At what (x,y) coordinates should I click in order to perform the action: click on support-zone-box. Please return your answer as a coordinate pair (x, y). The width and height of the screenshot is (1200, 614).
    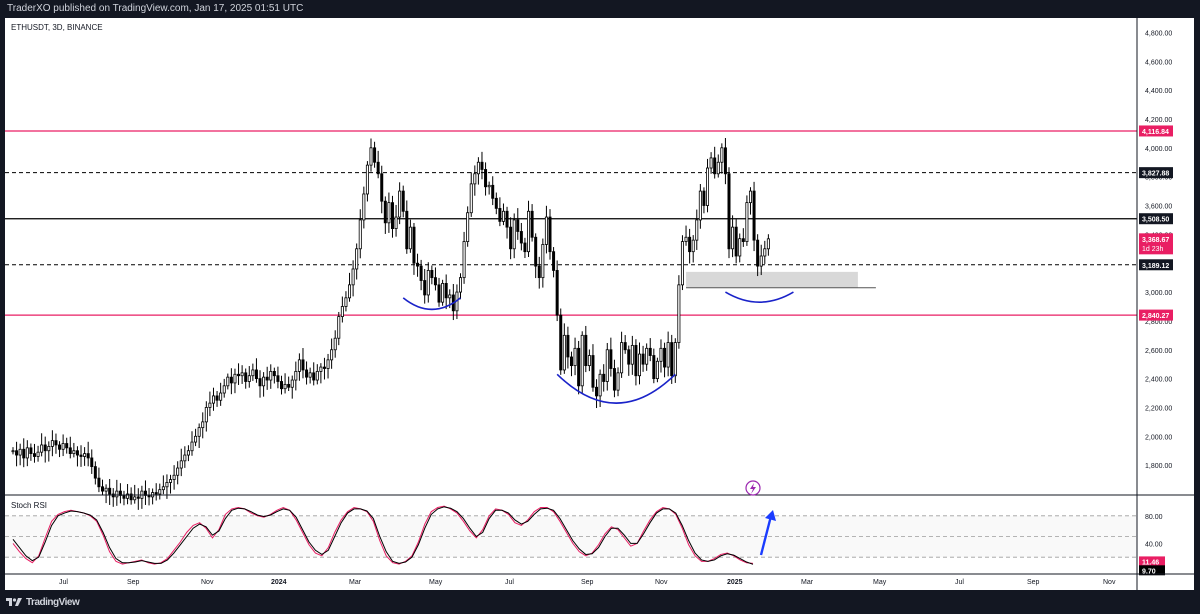
    Looking at the image, I should click on (772, 279).